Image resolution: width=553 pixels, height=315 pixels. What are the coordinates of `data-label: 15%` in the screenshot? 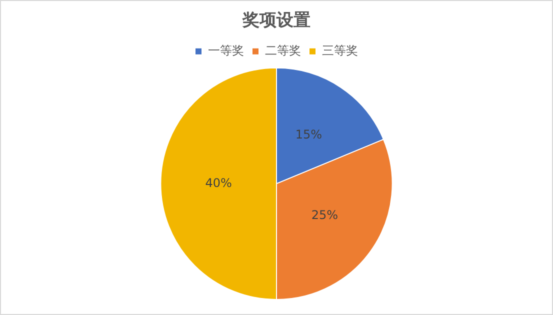 It's located at (308, 135).